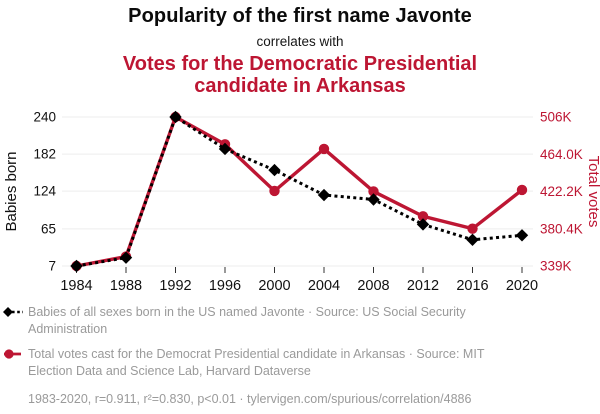 The height and width of the screenshot is (414, 600). I want to click on x-axis-label: 2020, so click(522, 286).